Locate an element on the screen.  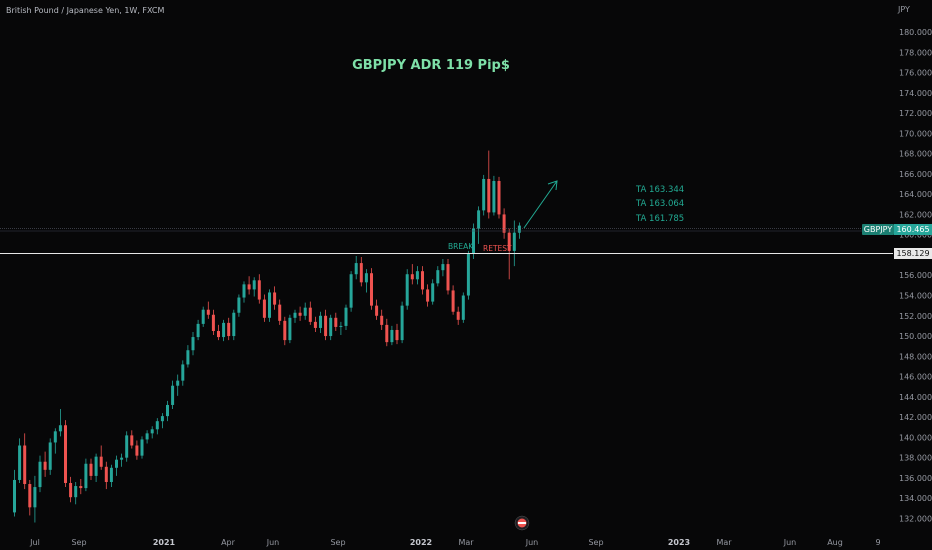
price-tick-label: 146.000 is located at coordinates (915, 377).